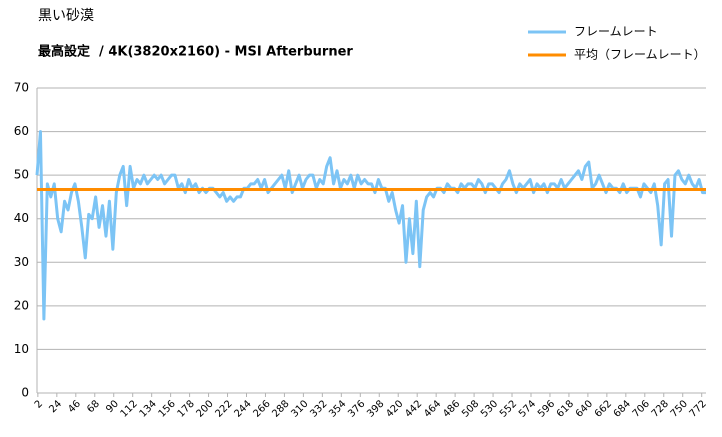  Describe the element at coordinates (470, 408) in the screenshot. I see `x-tick-label: 508` at that location.